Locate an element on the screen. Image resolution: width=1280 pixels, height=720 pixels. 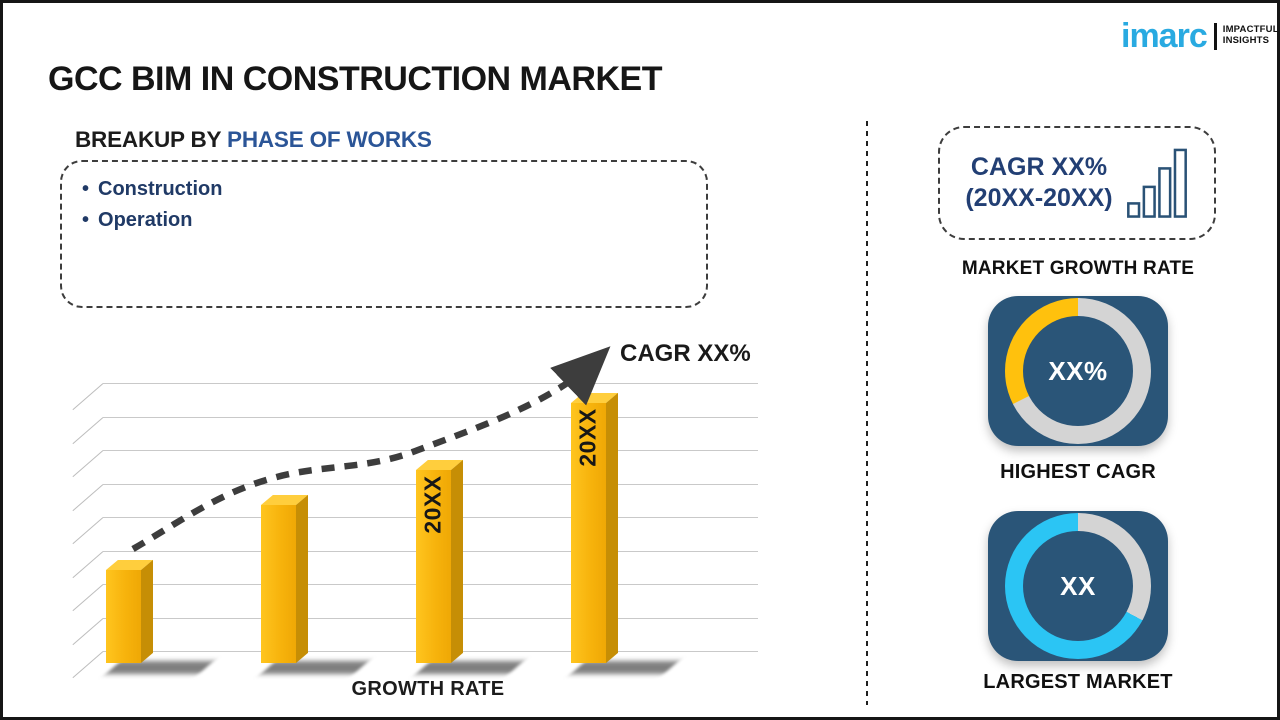
phase-of-works-box: • Construction • Operation is located at coordinates (384, 234).